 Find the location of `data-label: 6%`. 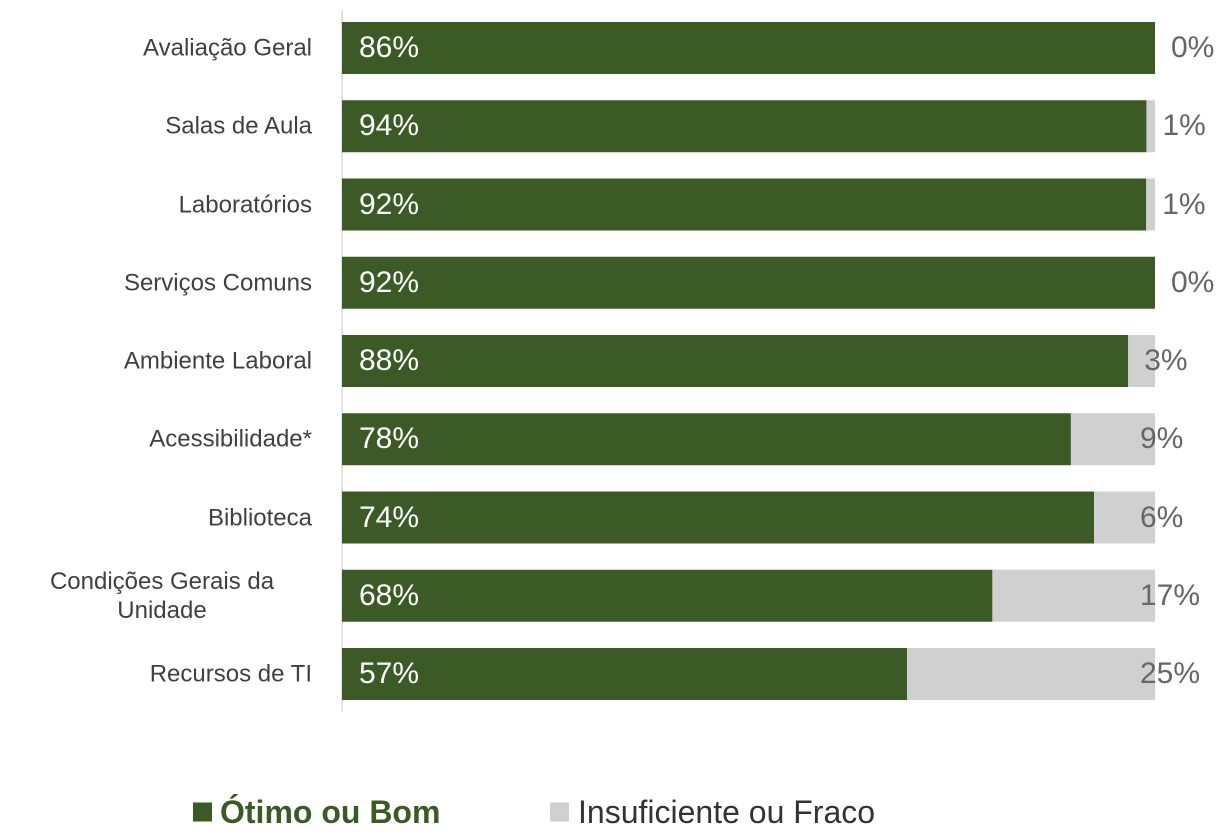

data-label: 6% is located at coordinates (1162, 517).